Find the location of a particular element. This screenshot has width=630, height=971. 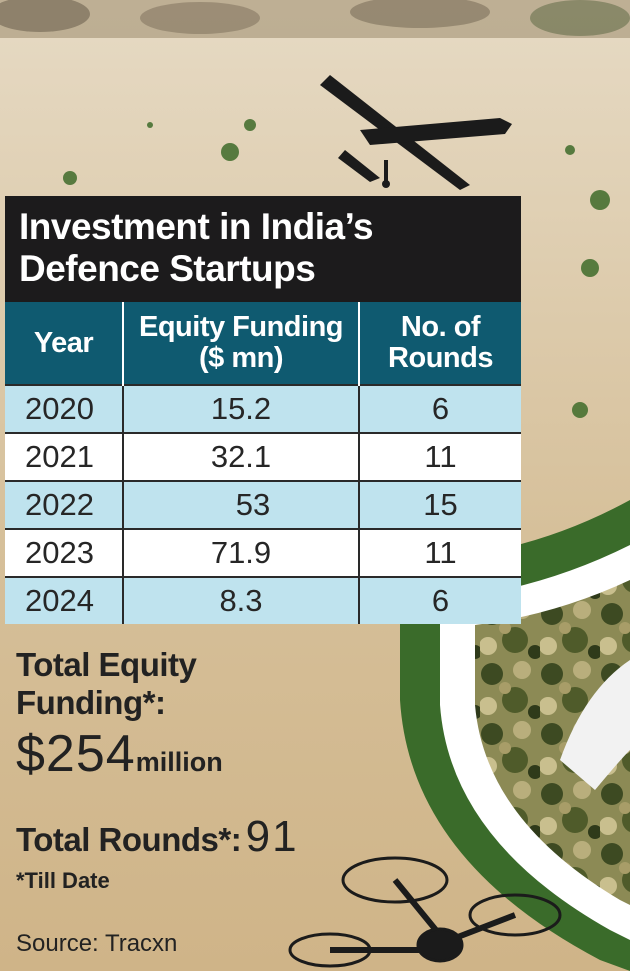

table-row: 2024 8.3 6 is located at coordinates (263, 600).